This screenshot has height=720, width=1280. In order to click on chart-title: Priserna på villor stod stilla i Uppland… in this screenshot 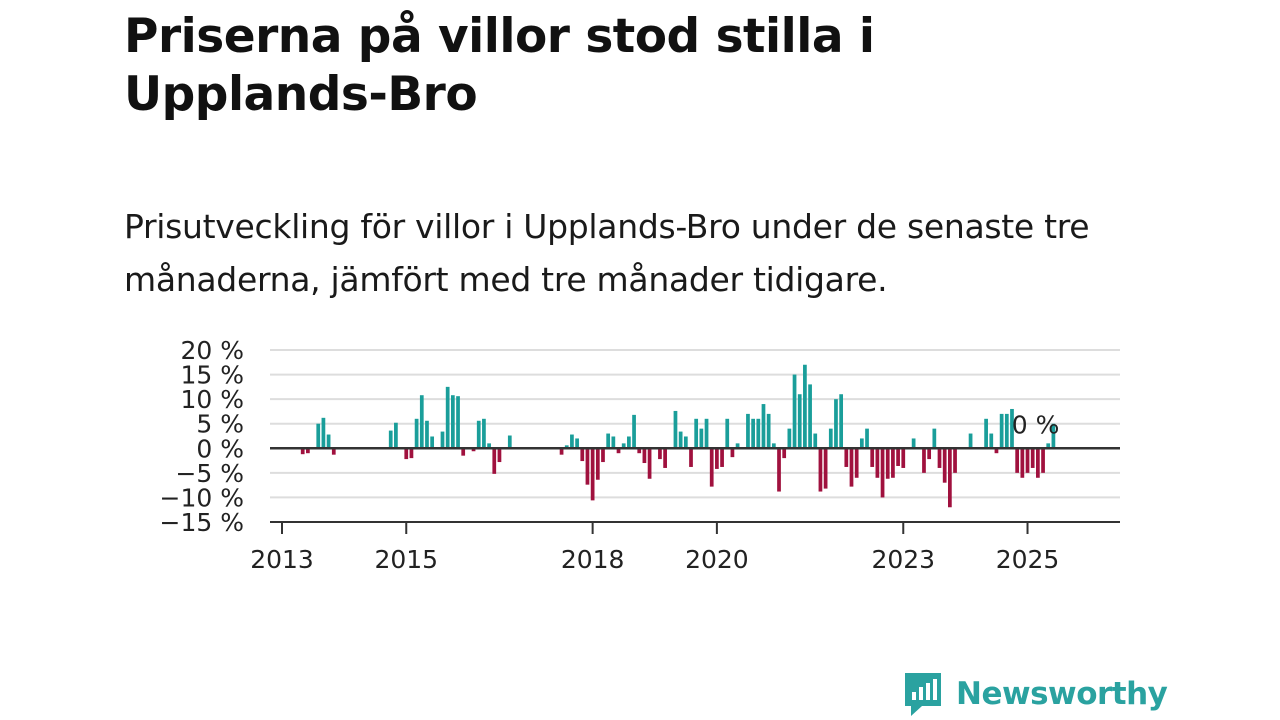, I will do `click(499, 65)`.